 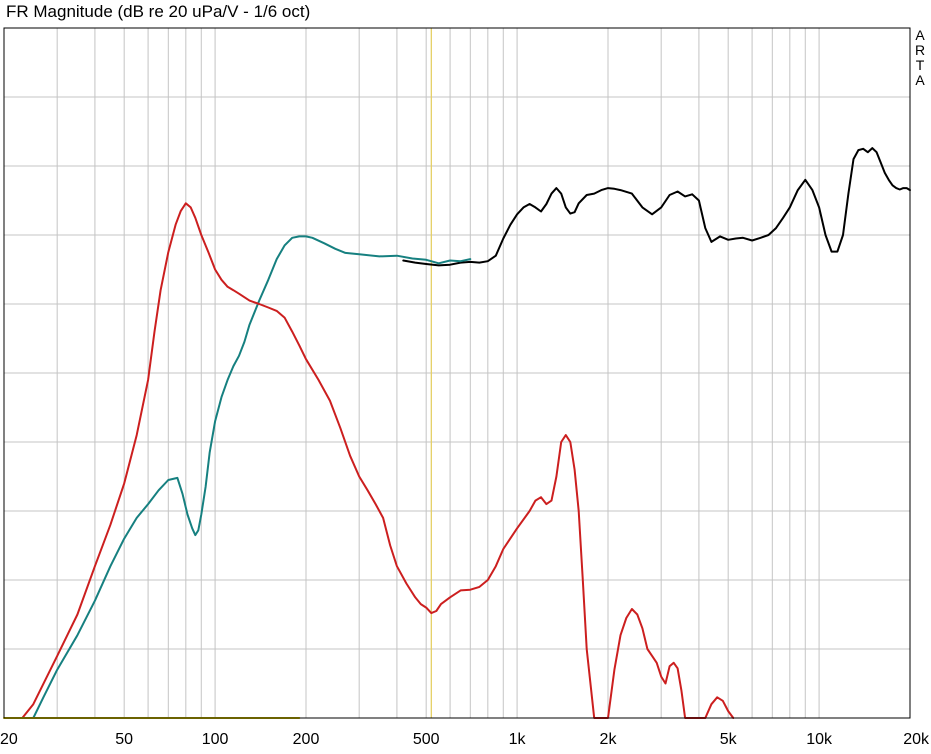 I want to click on x-tick-label: 20k, so click(x=916, y=739).